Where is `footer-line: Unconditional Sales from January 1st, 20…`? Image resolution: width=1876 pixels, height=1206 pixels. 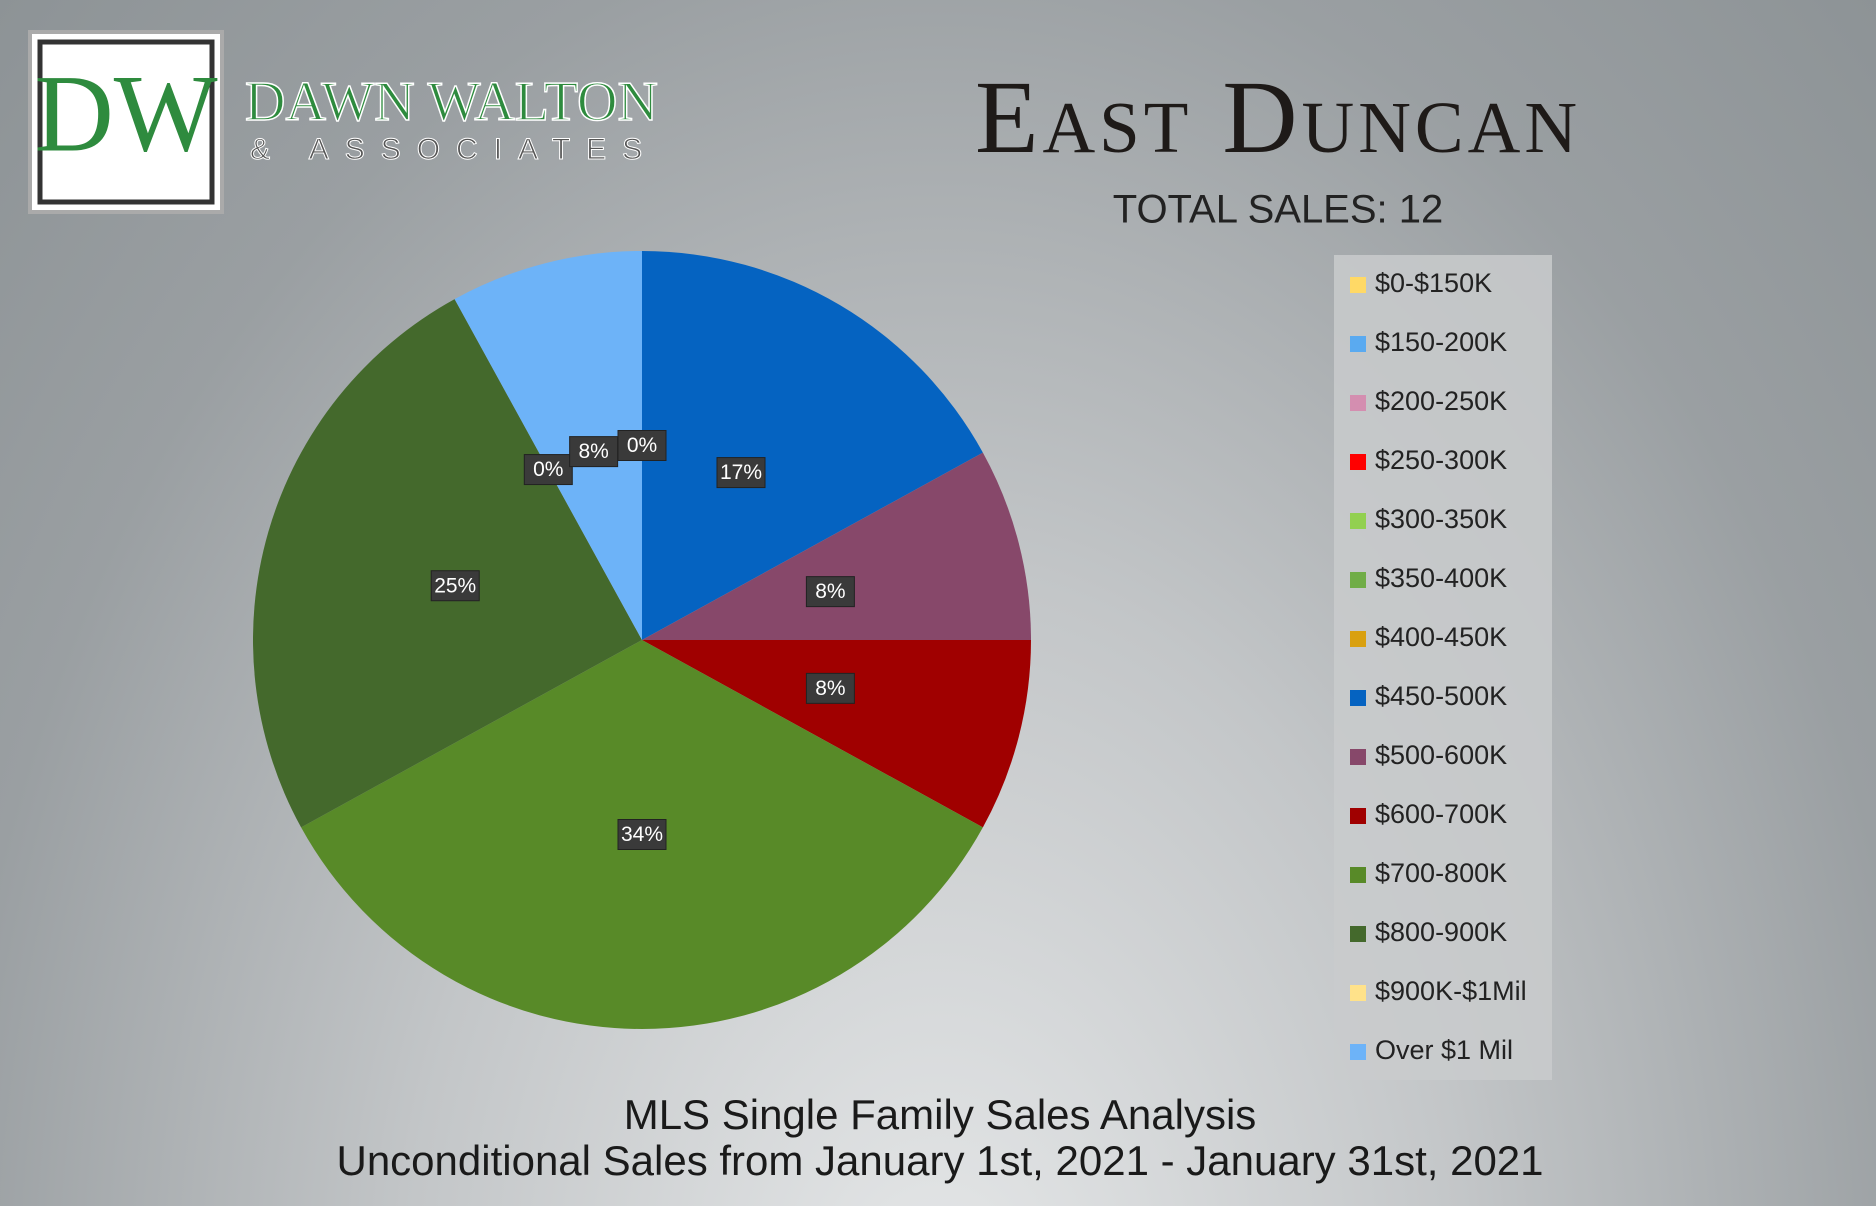
footer-line: Unconditional Sales from January 1st, 20… is located at coordinates (939, 1160).